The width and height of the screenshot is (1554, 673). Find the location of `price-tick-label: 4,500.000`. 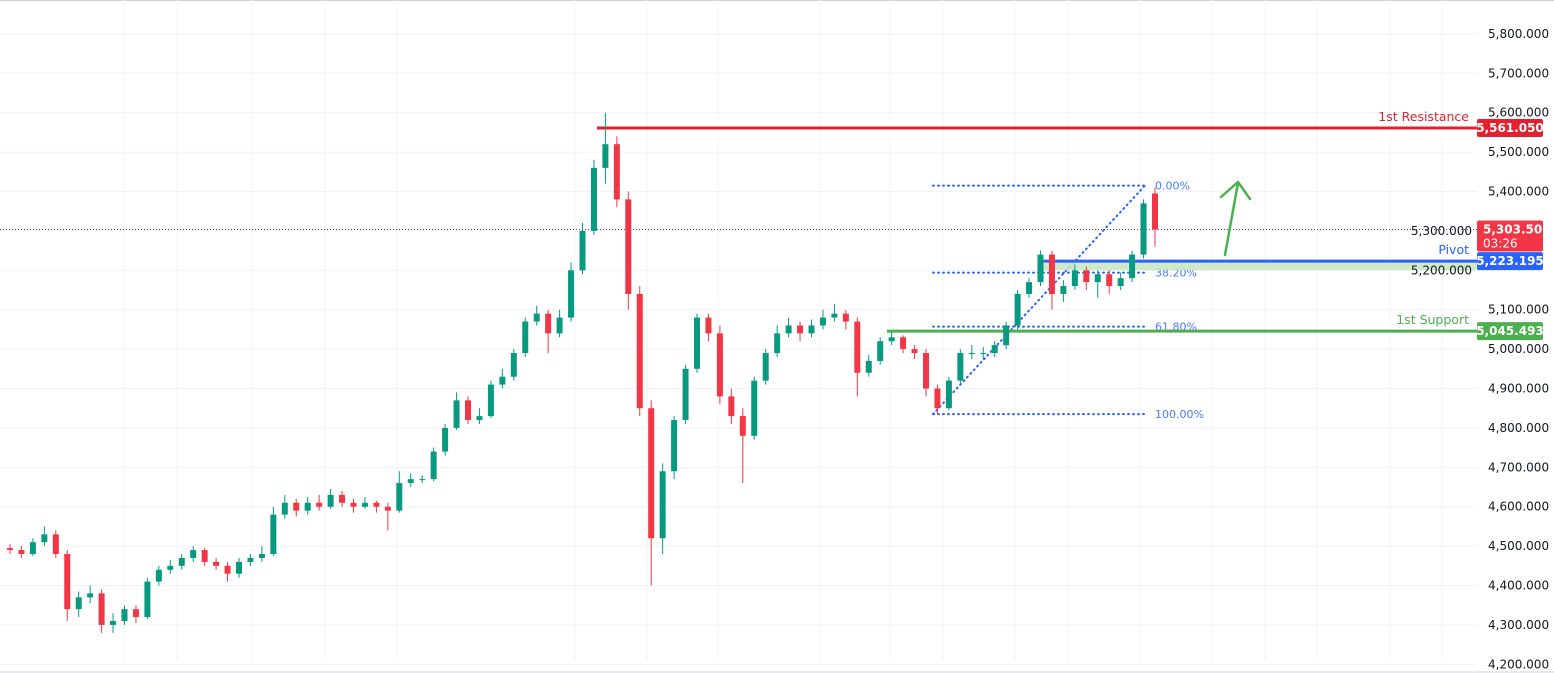

price-tick-label: 4,500.000 is located at coordinates (1518, 546).